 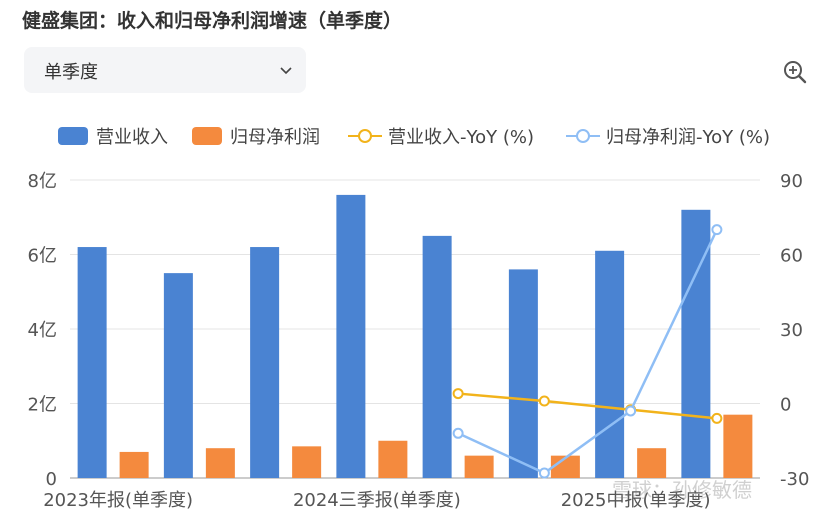 What do you see at coordinates (636, 500) in the screenshot?
I see `x-tick-label: 2025中报(单季度)` at bounding box center [636, 500].